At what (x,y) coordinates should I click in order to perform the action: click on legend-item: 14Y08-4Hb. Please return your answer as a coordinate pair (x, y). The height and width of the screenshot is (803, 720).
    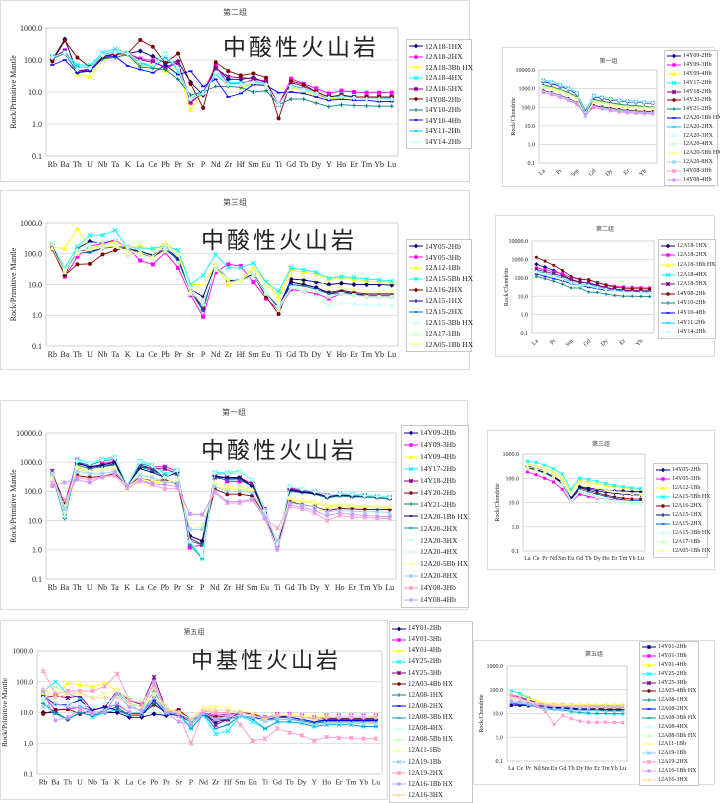
    Looking at the image, I should click on (691, 180).